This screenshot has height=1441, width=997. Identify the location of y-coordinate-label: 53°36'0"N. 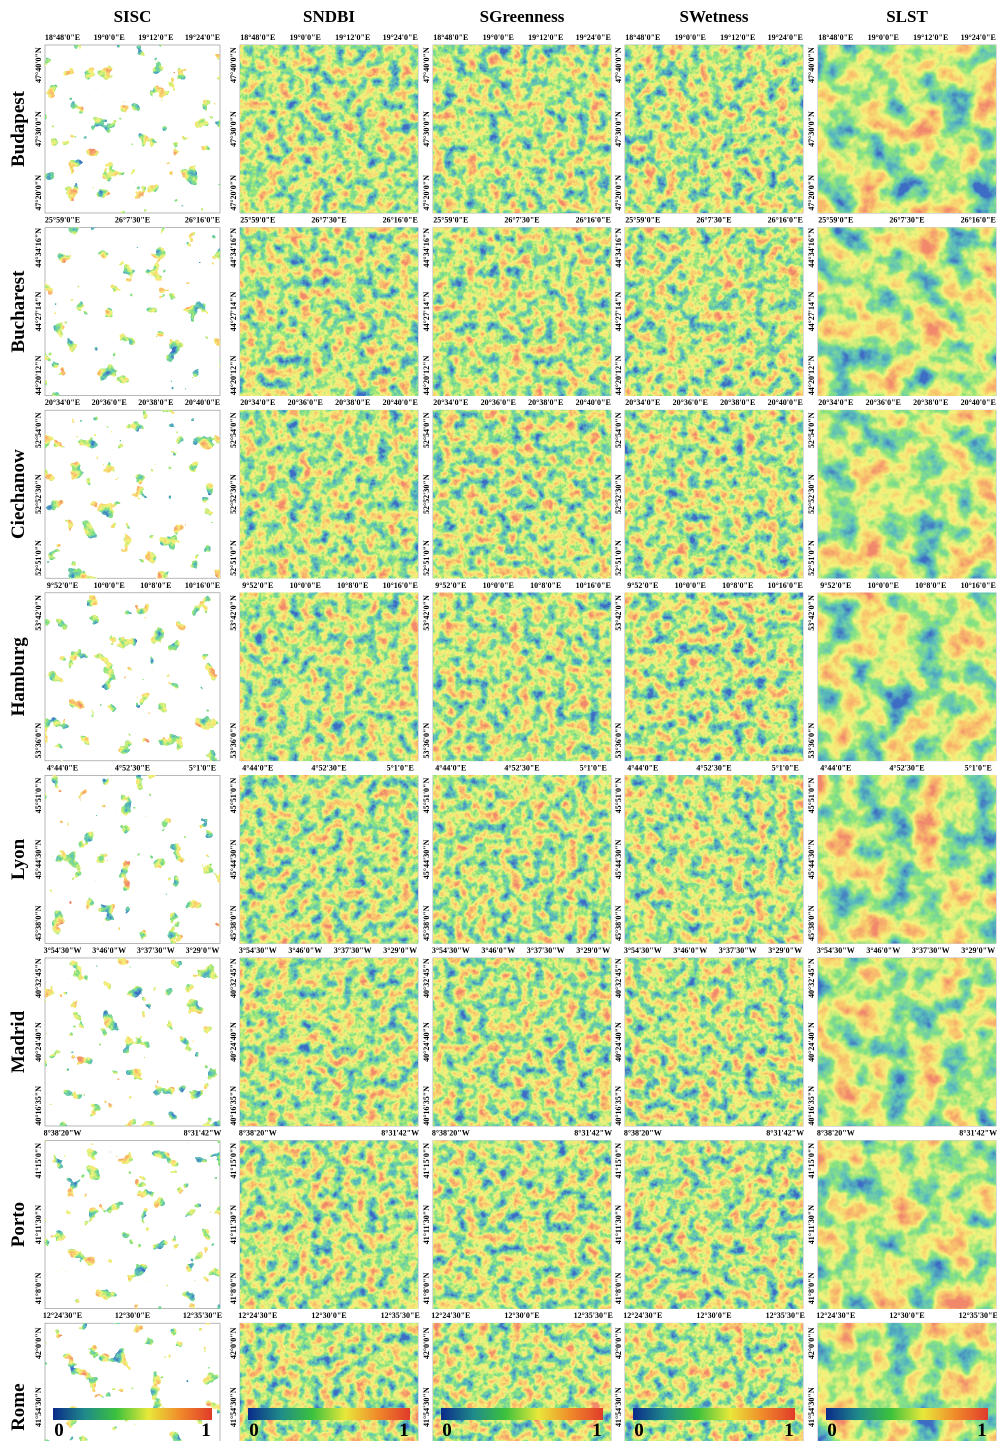
(426, 741).